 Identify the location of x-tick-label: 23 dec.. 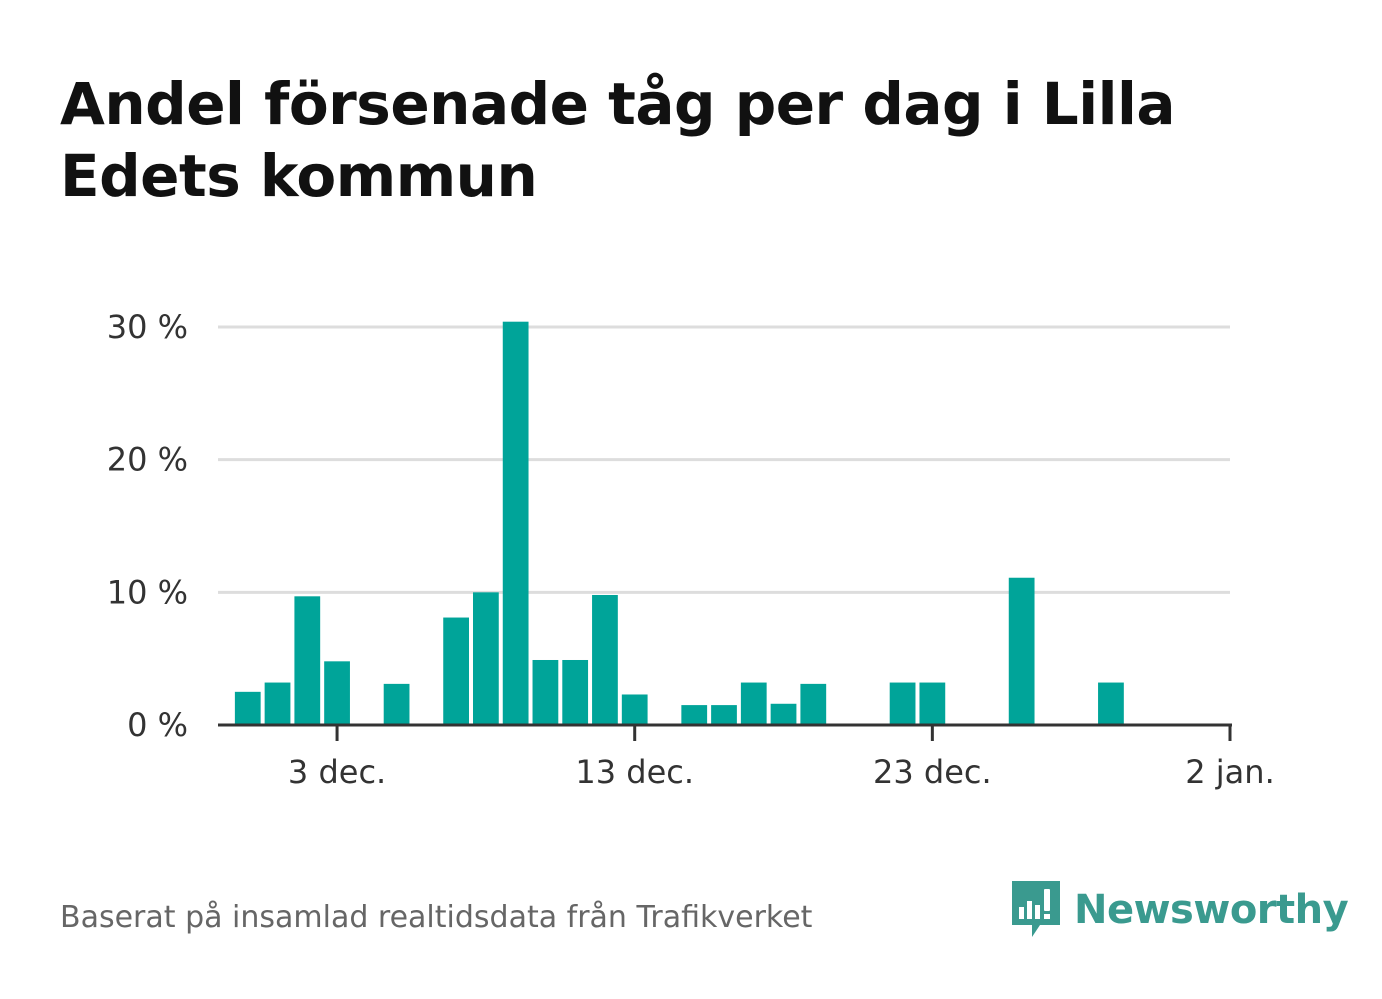
(932, 772).